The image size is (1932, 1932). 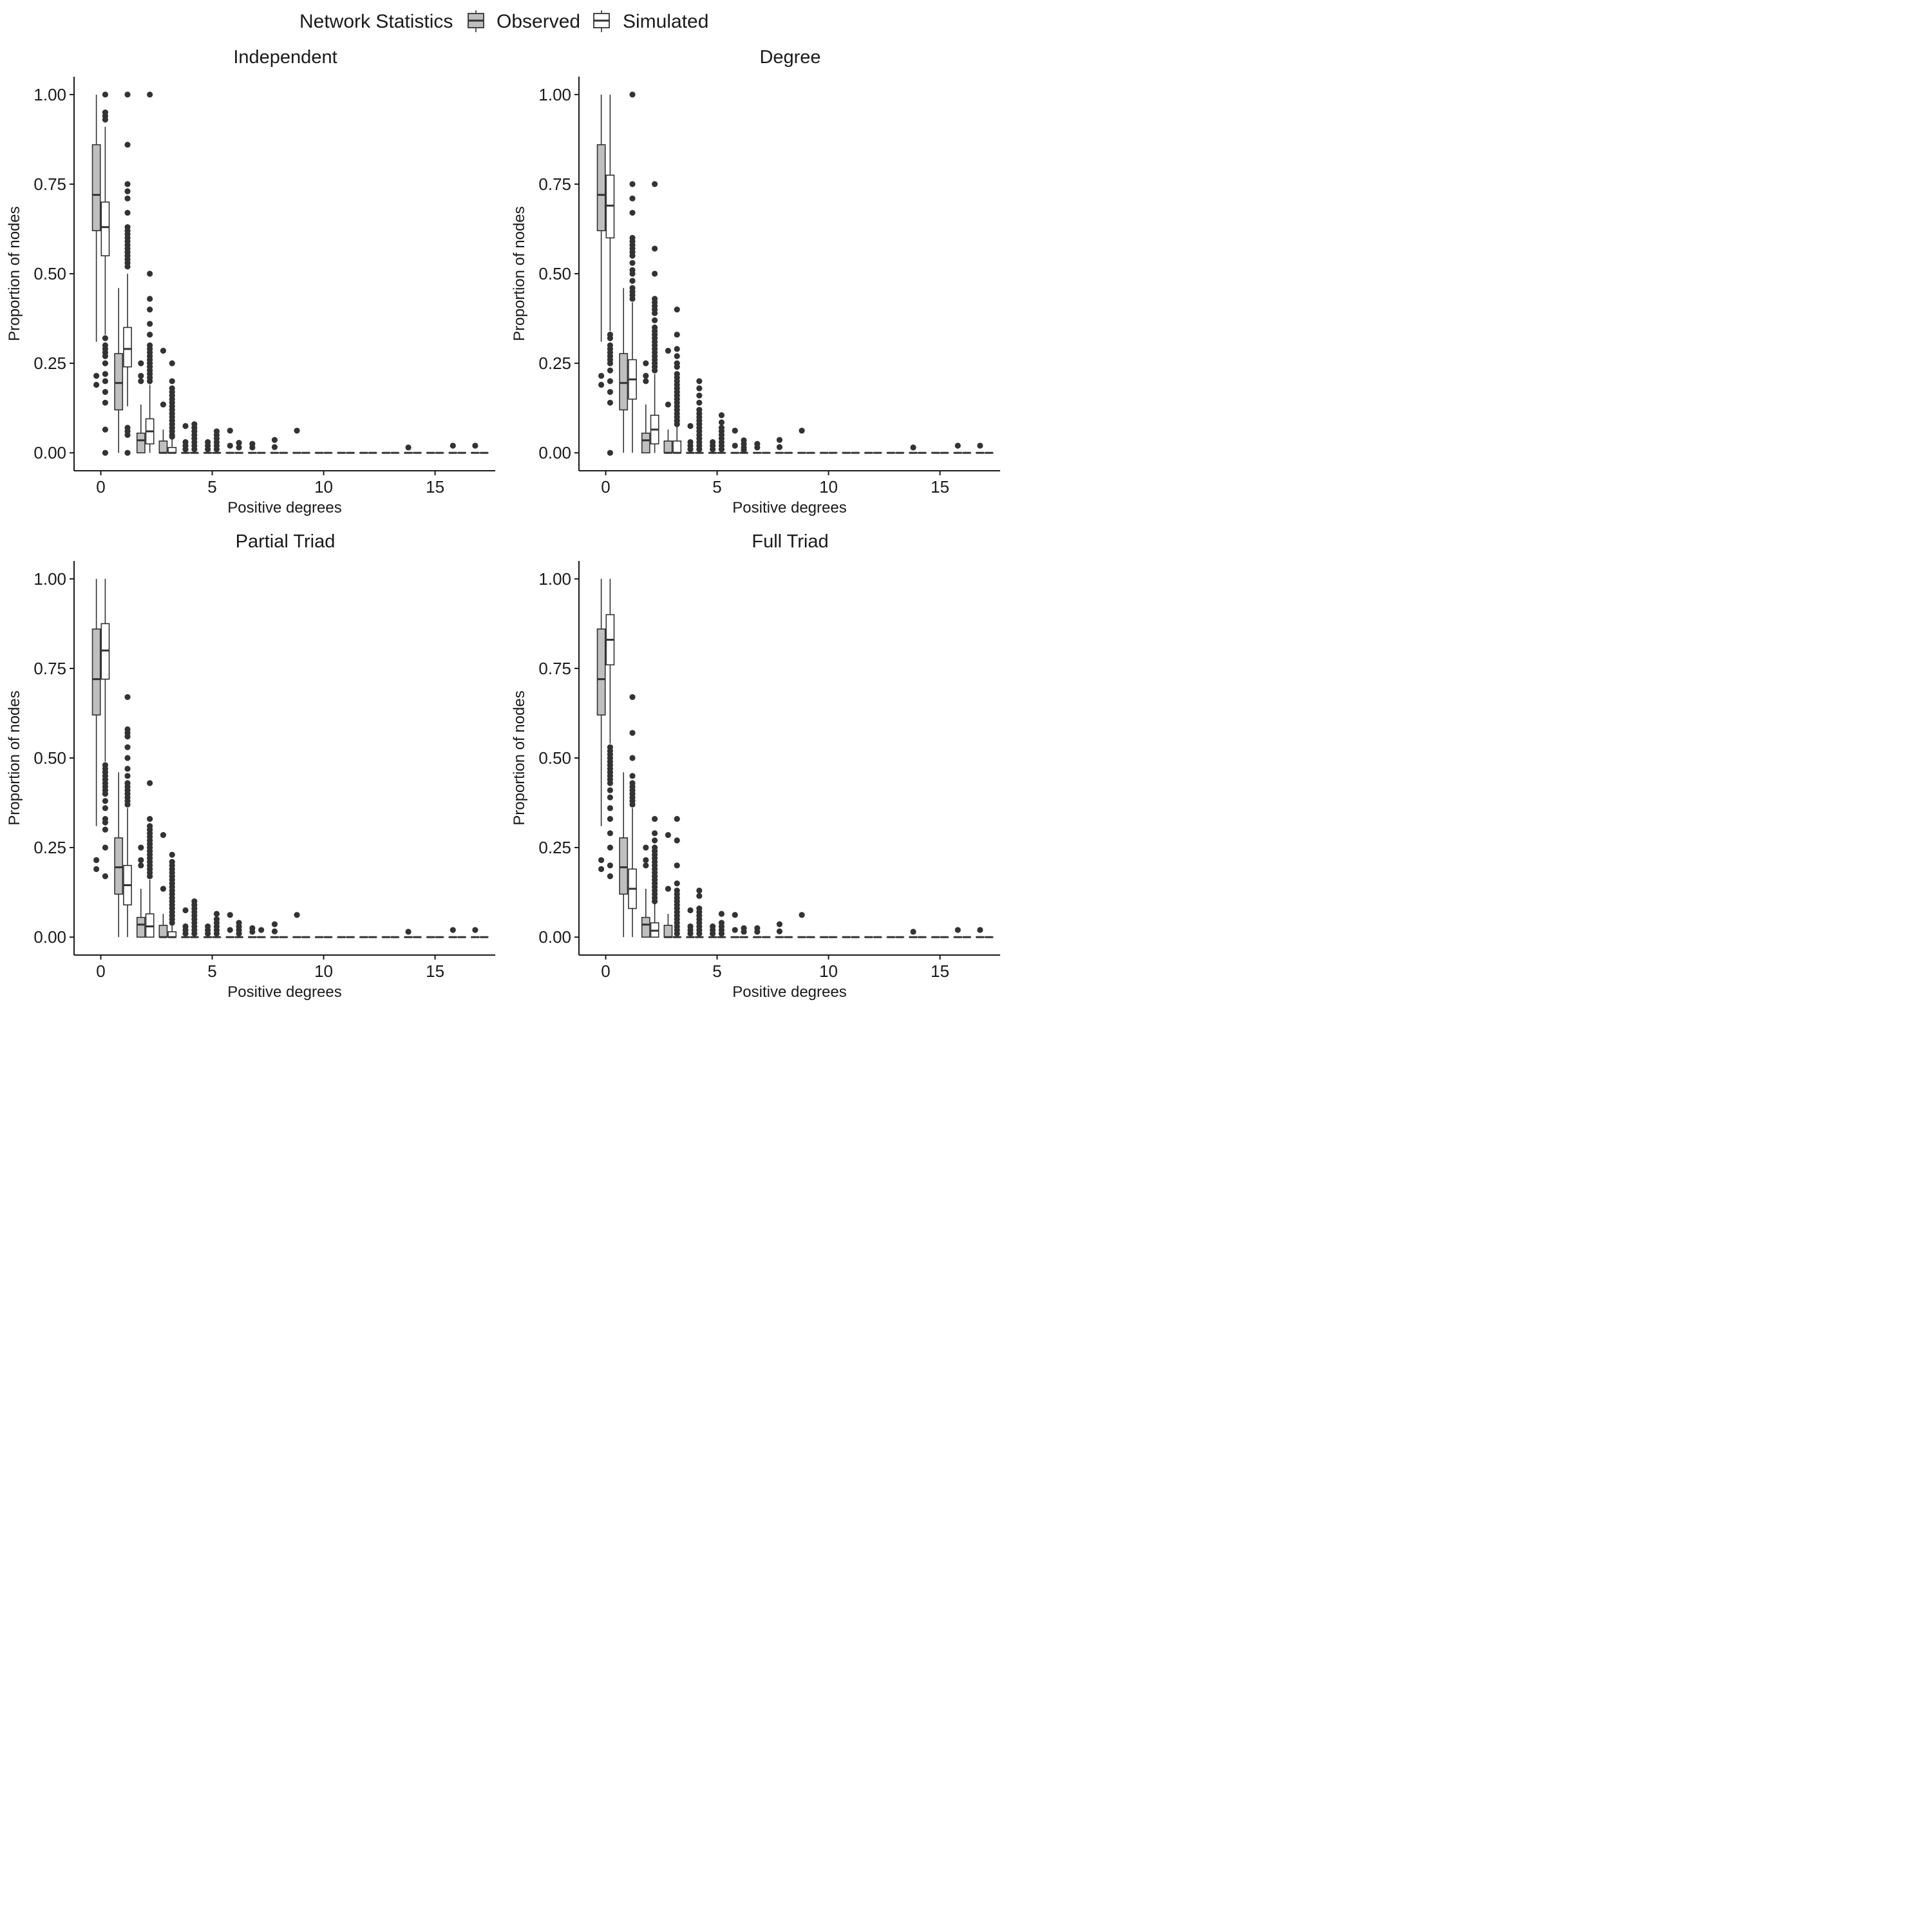 I want to click on legend-key-simulated, so click(x=602, y=21).